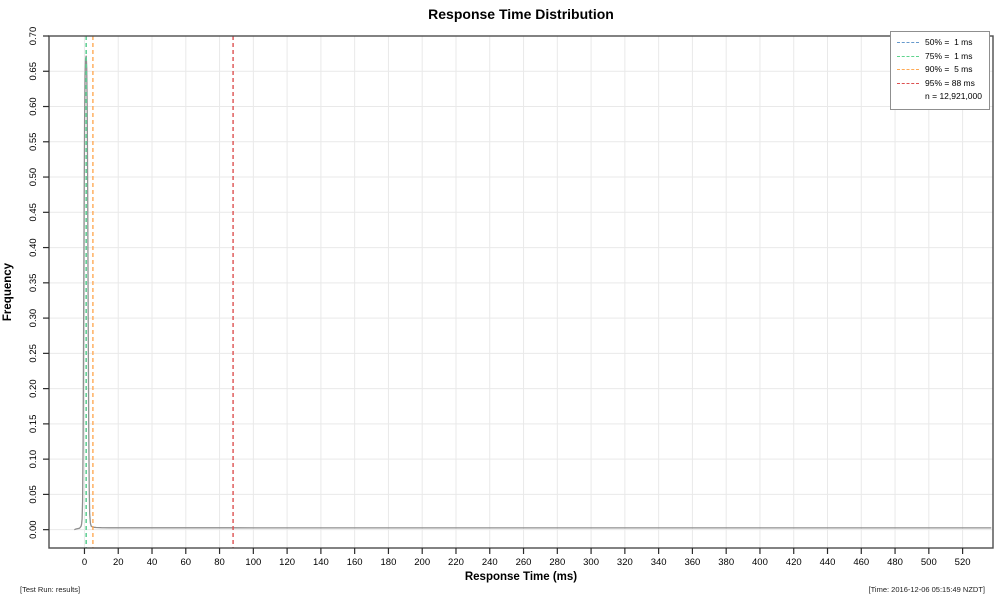 The height and width of the screenshot is (600, 1000). Describe the element at coordinates (253, 562) in the screenshot. I see `x-tick-label: 100` at that location.